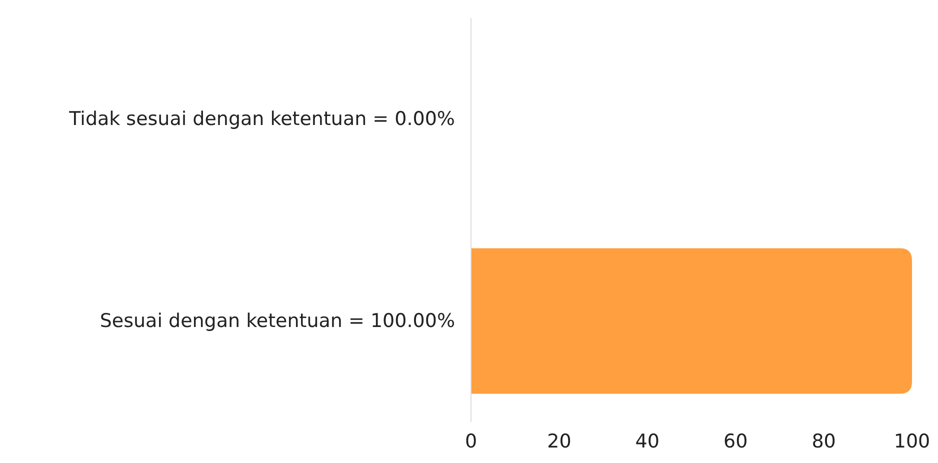 The height and width of the screenshot is (463, 938). I want to click on x-tick-label: 20, so click(559, 441).